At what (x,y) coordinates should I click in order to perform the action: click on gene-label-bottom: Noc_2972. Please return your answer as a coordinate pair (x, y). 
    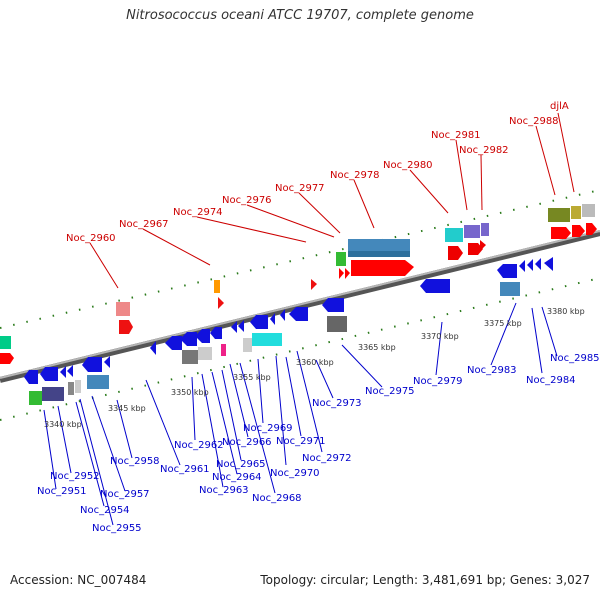
    Looking at the image, I should click on (327, 458).